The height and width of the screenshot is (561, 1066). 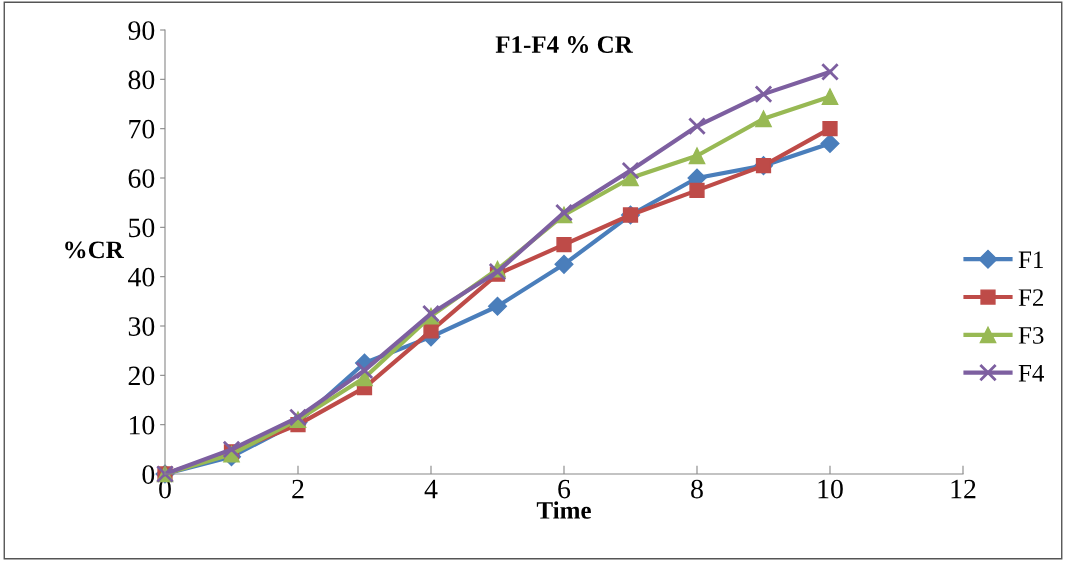 What do you see at coordinates (563, 510) in the screenshot?
I see `x-axis-title: Time` at bounding box center [563, 510].